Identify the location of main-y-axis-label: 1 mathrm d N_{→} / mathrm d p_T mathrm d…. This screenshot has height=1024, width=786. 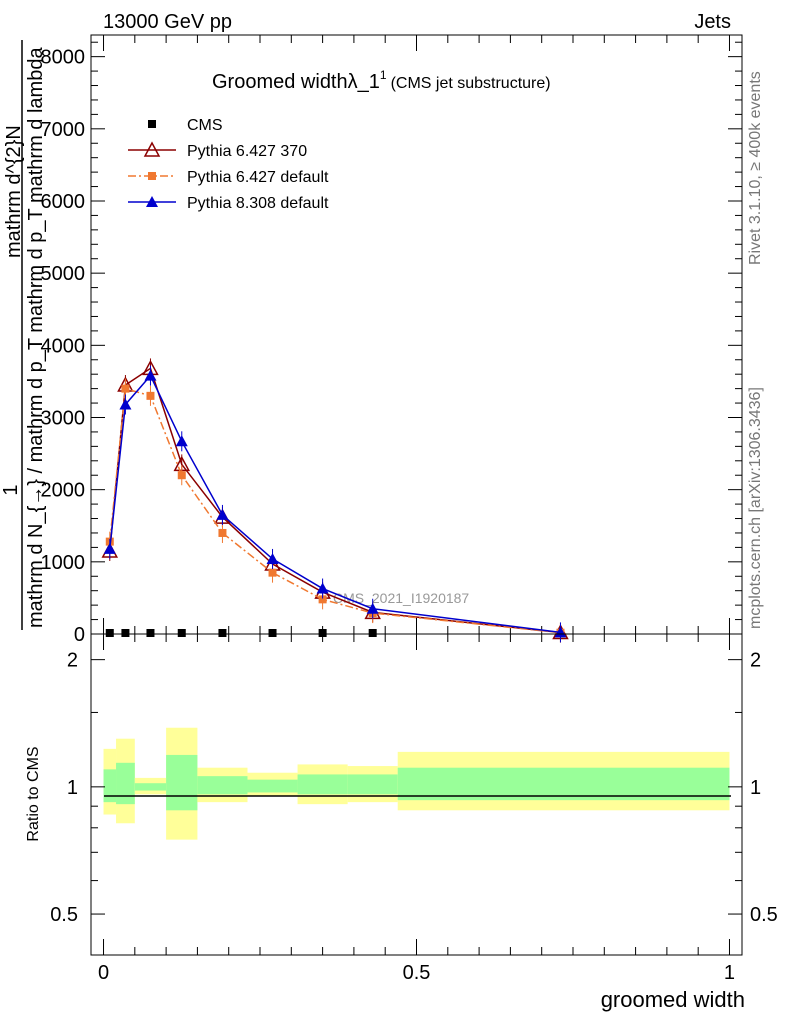
(23, 335).